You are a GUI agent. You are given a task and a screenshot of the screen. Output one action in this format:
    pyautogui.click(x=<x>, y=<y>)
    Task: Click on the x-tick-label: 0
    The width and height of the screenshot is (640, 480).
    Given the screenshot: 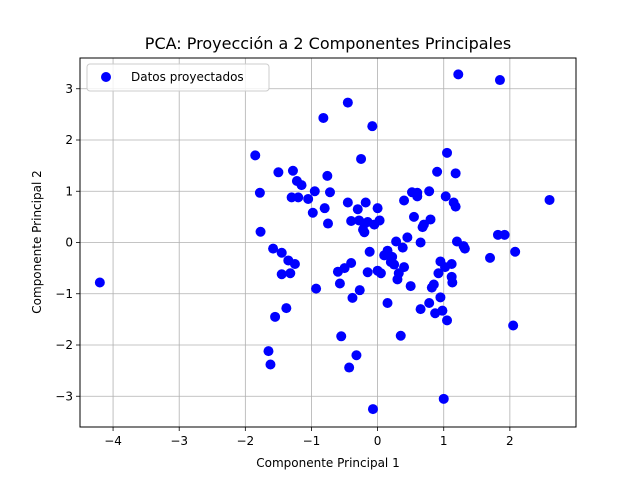 What is the action you would take?
    pyautogui.click(x=378, y=441)
    